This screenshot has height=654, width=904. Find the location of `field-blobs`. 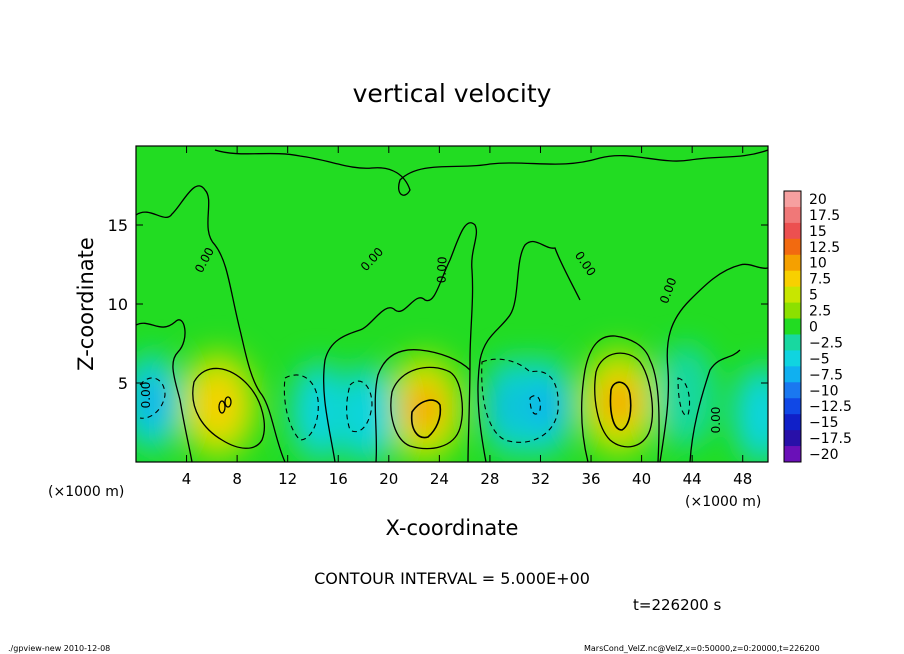

field-blobs is located at coordinates (452, 402).